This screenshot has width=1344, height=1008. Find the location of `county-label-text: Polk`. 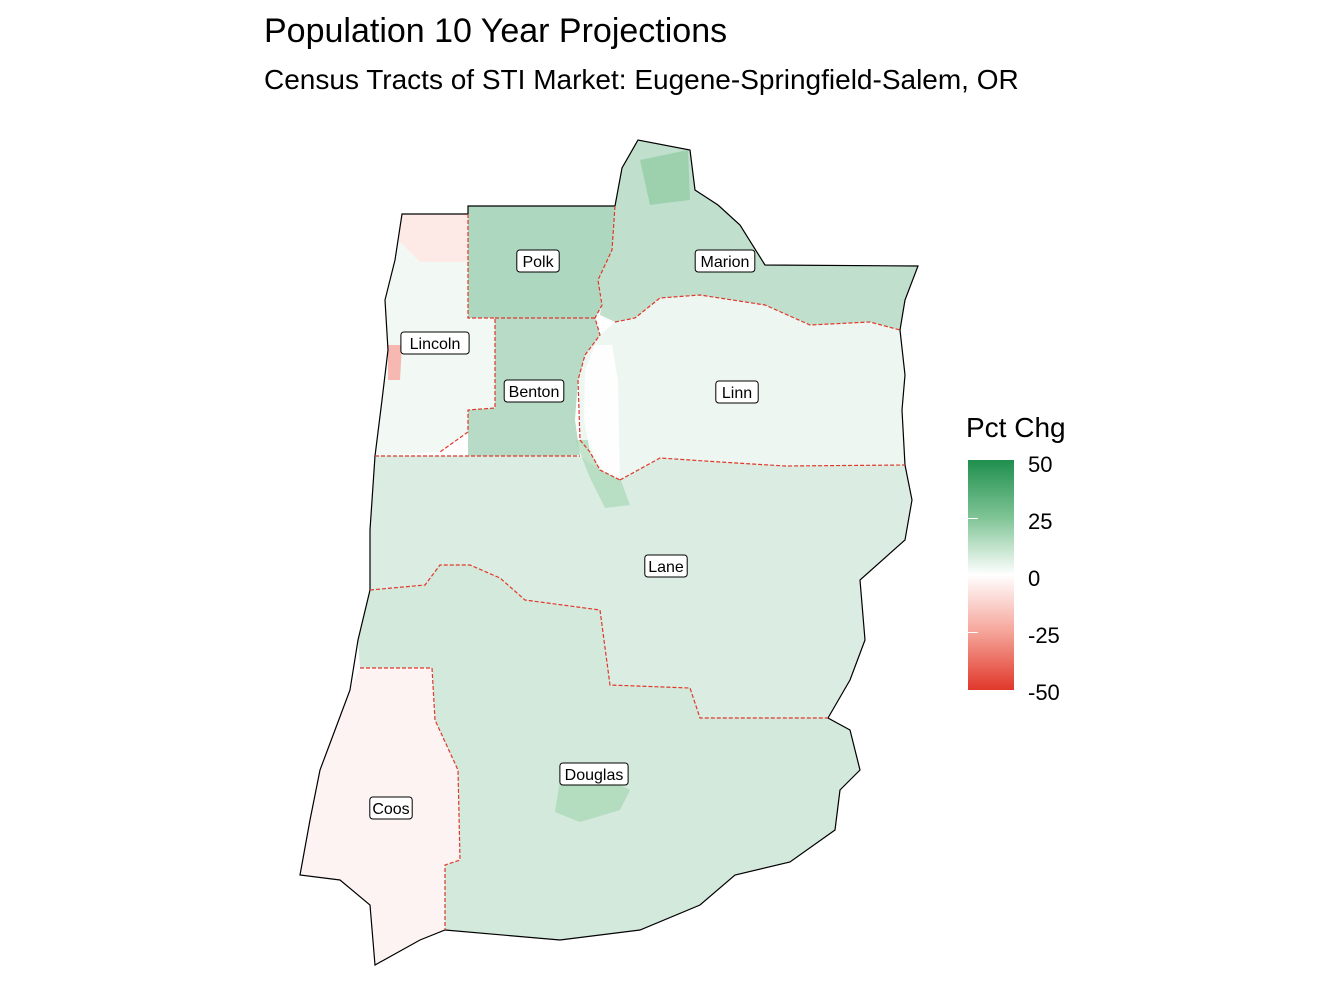

county-label-text: Polk is located at coordinates (538, 262).